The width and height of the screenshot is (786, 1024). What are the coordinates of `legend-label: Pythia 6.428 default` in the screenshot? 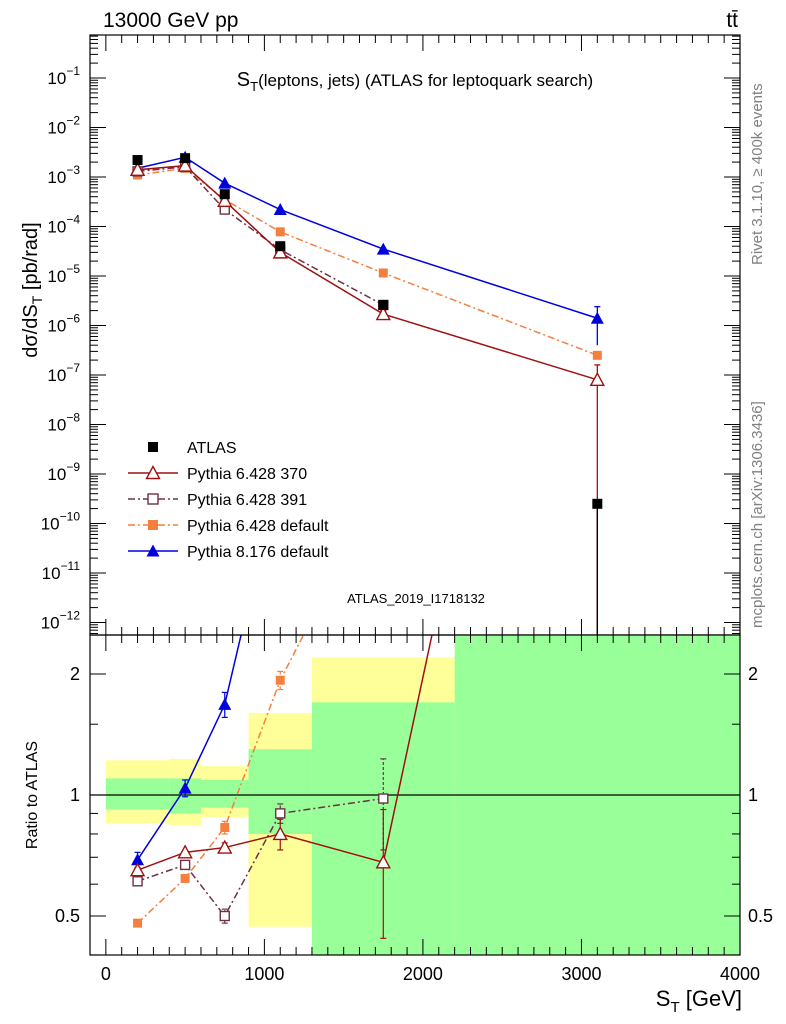 It's located at (258, 526).